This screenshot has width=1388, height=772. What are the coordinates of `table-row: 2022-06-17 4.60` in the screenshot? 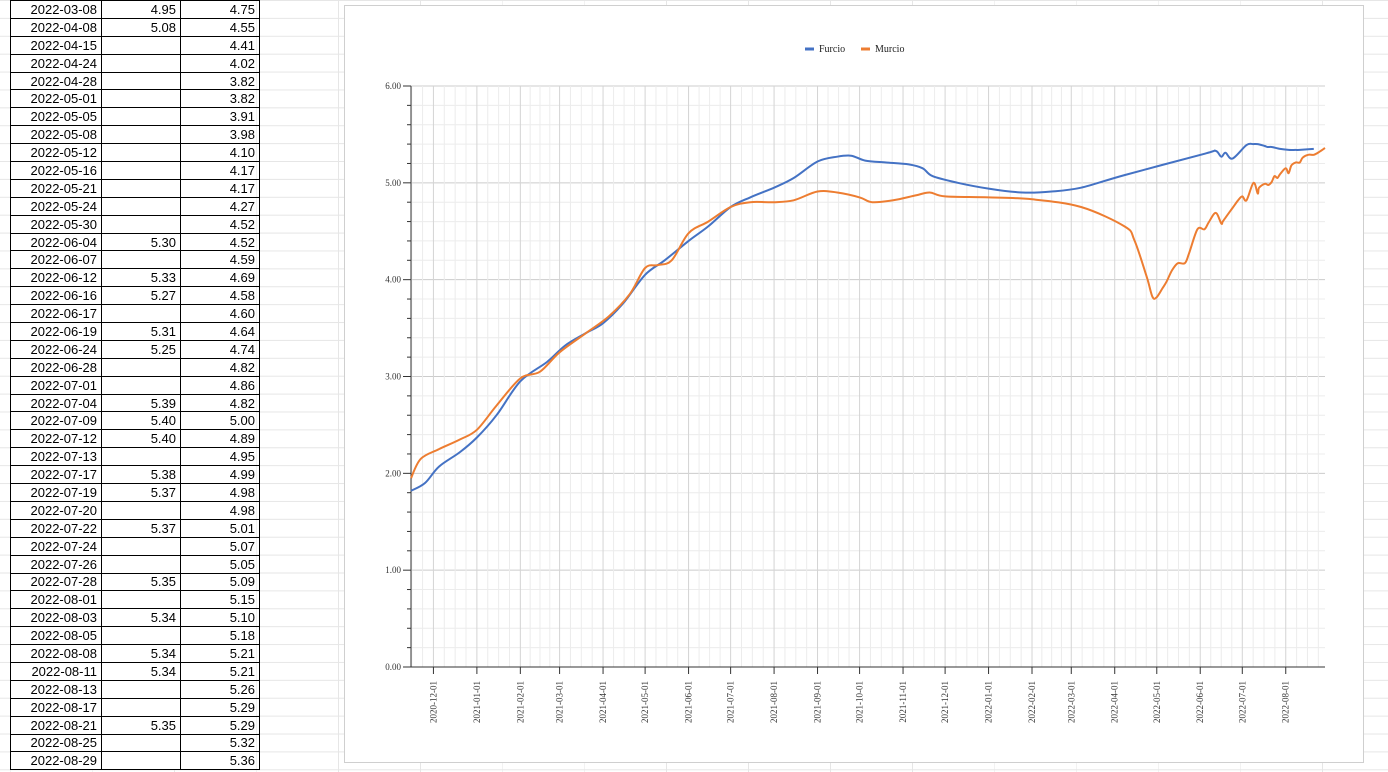 It's located at (135, 314).